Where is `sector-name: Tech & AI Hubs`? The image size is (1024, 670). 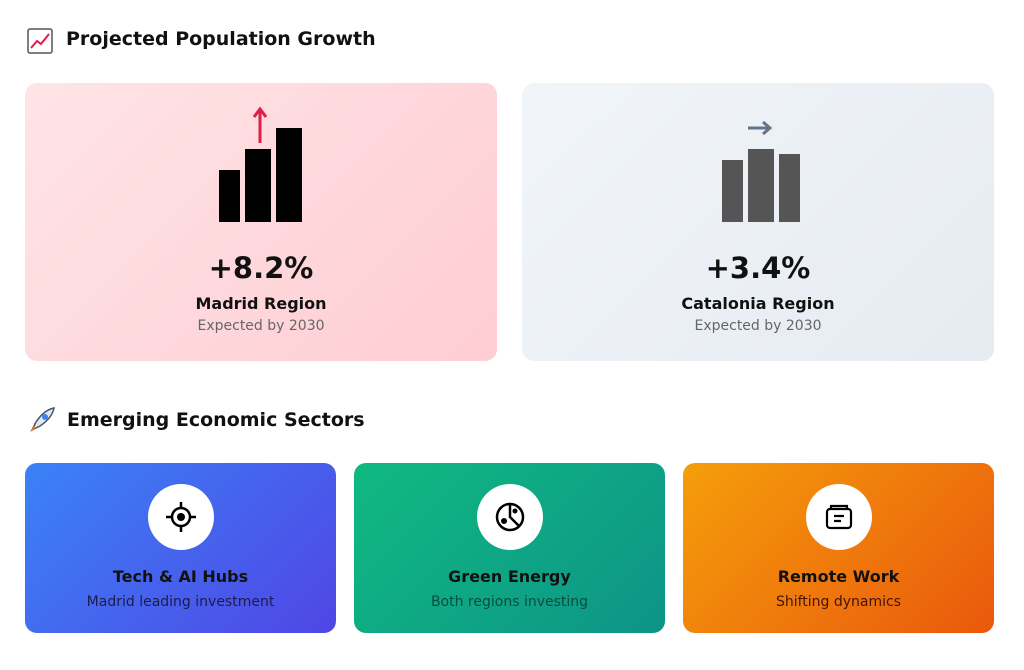
sector-name: Tech & AI Hubs is located at coordinates (180, 576).